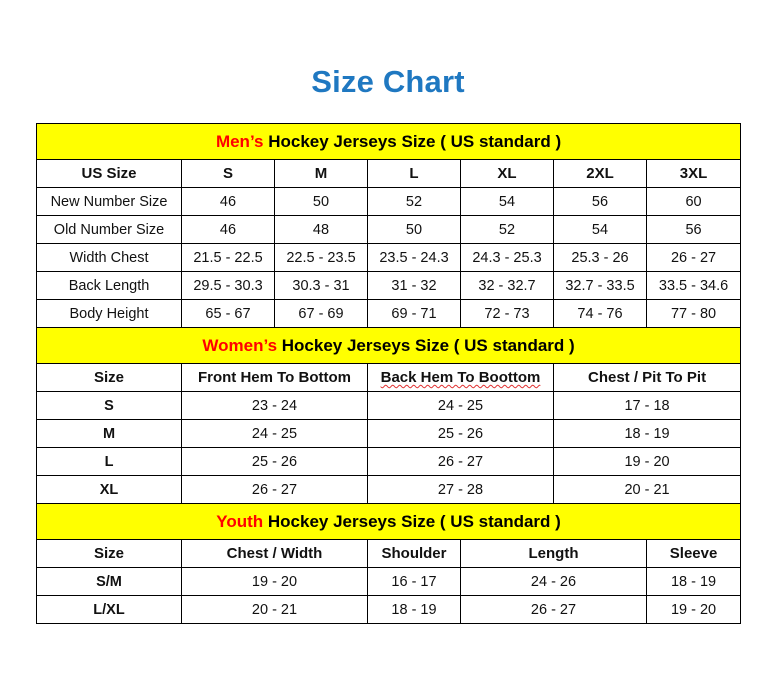  Describe the element at coordinates (414, 201) in the screenshot. I see `men-cell-0-2: 52` at that location.